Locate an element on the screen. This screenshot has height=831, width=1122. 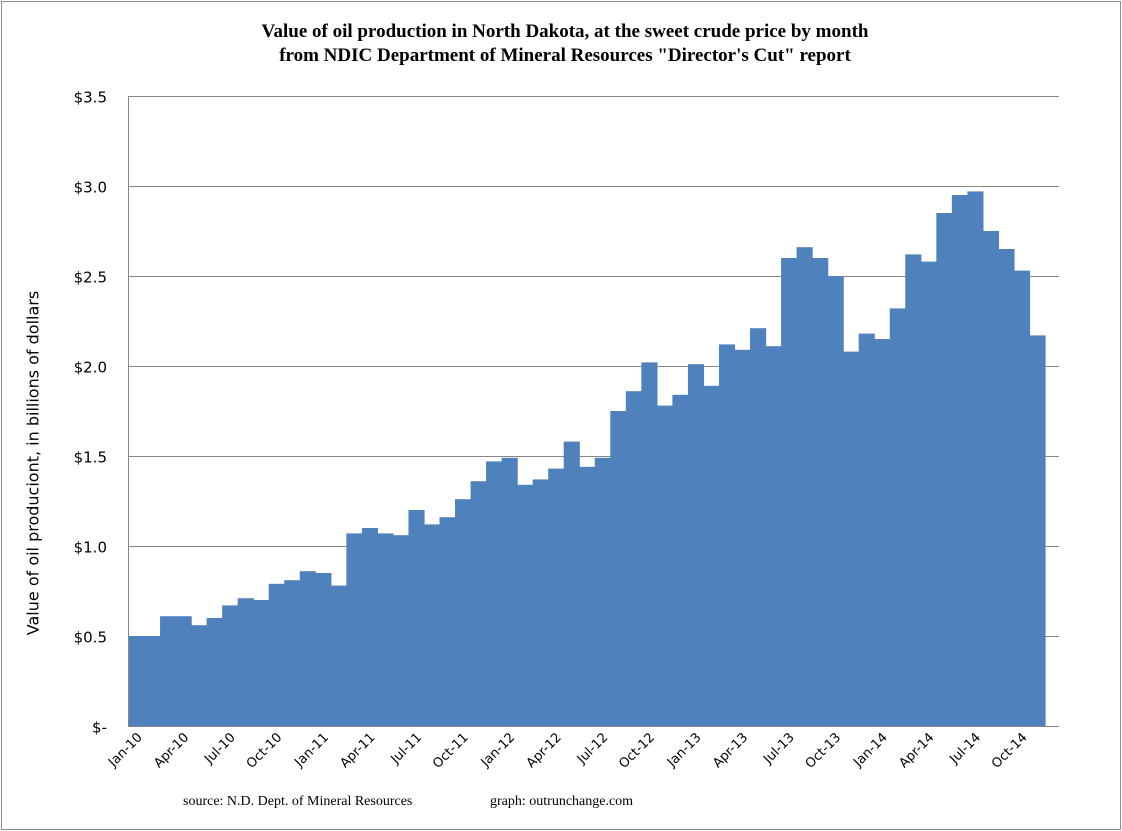
x-tick-label: Apr-14 is located at coordinates (916, 750).